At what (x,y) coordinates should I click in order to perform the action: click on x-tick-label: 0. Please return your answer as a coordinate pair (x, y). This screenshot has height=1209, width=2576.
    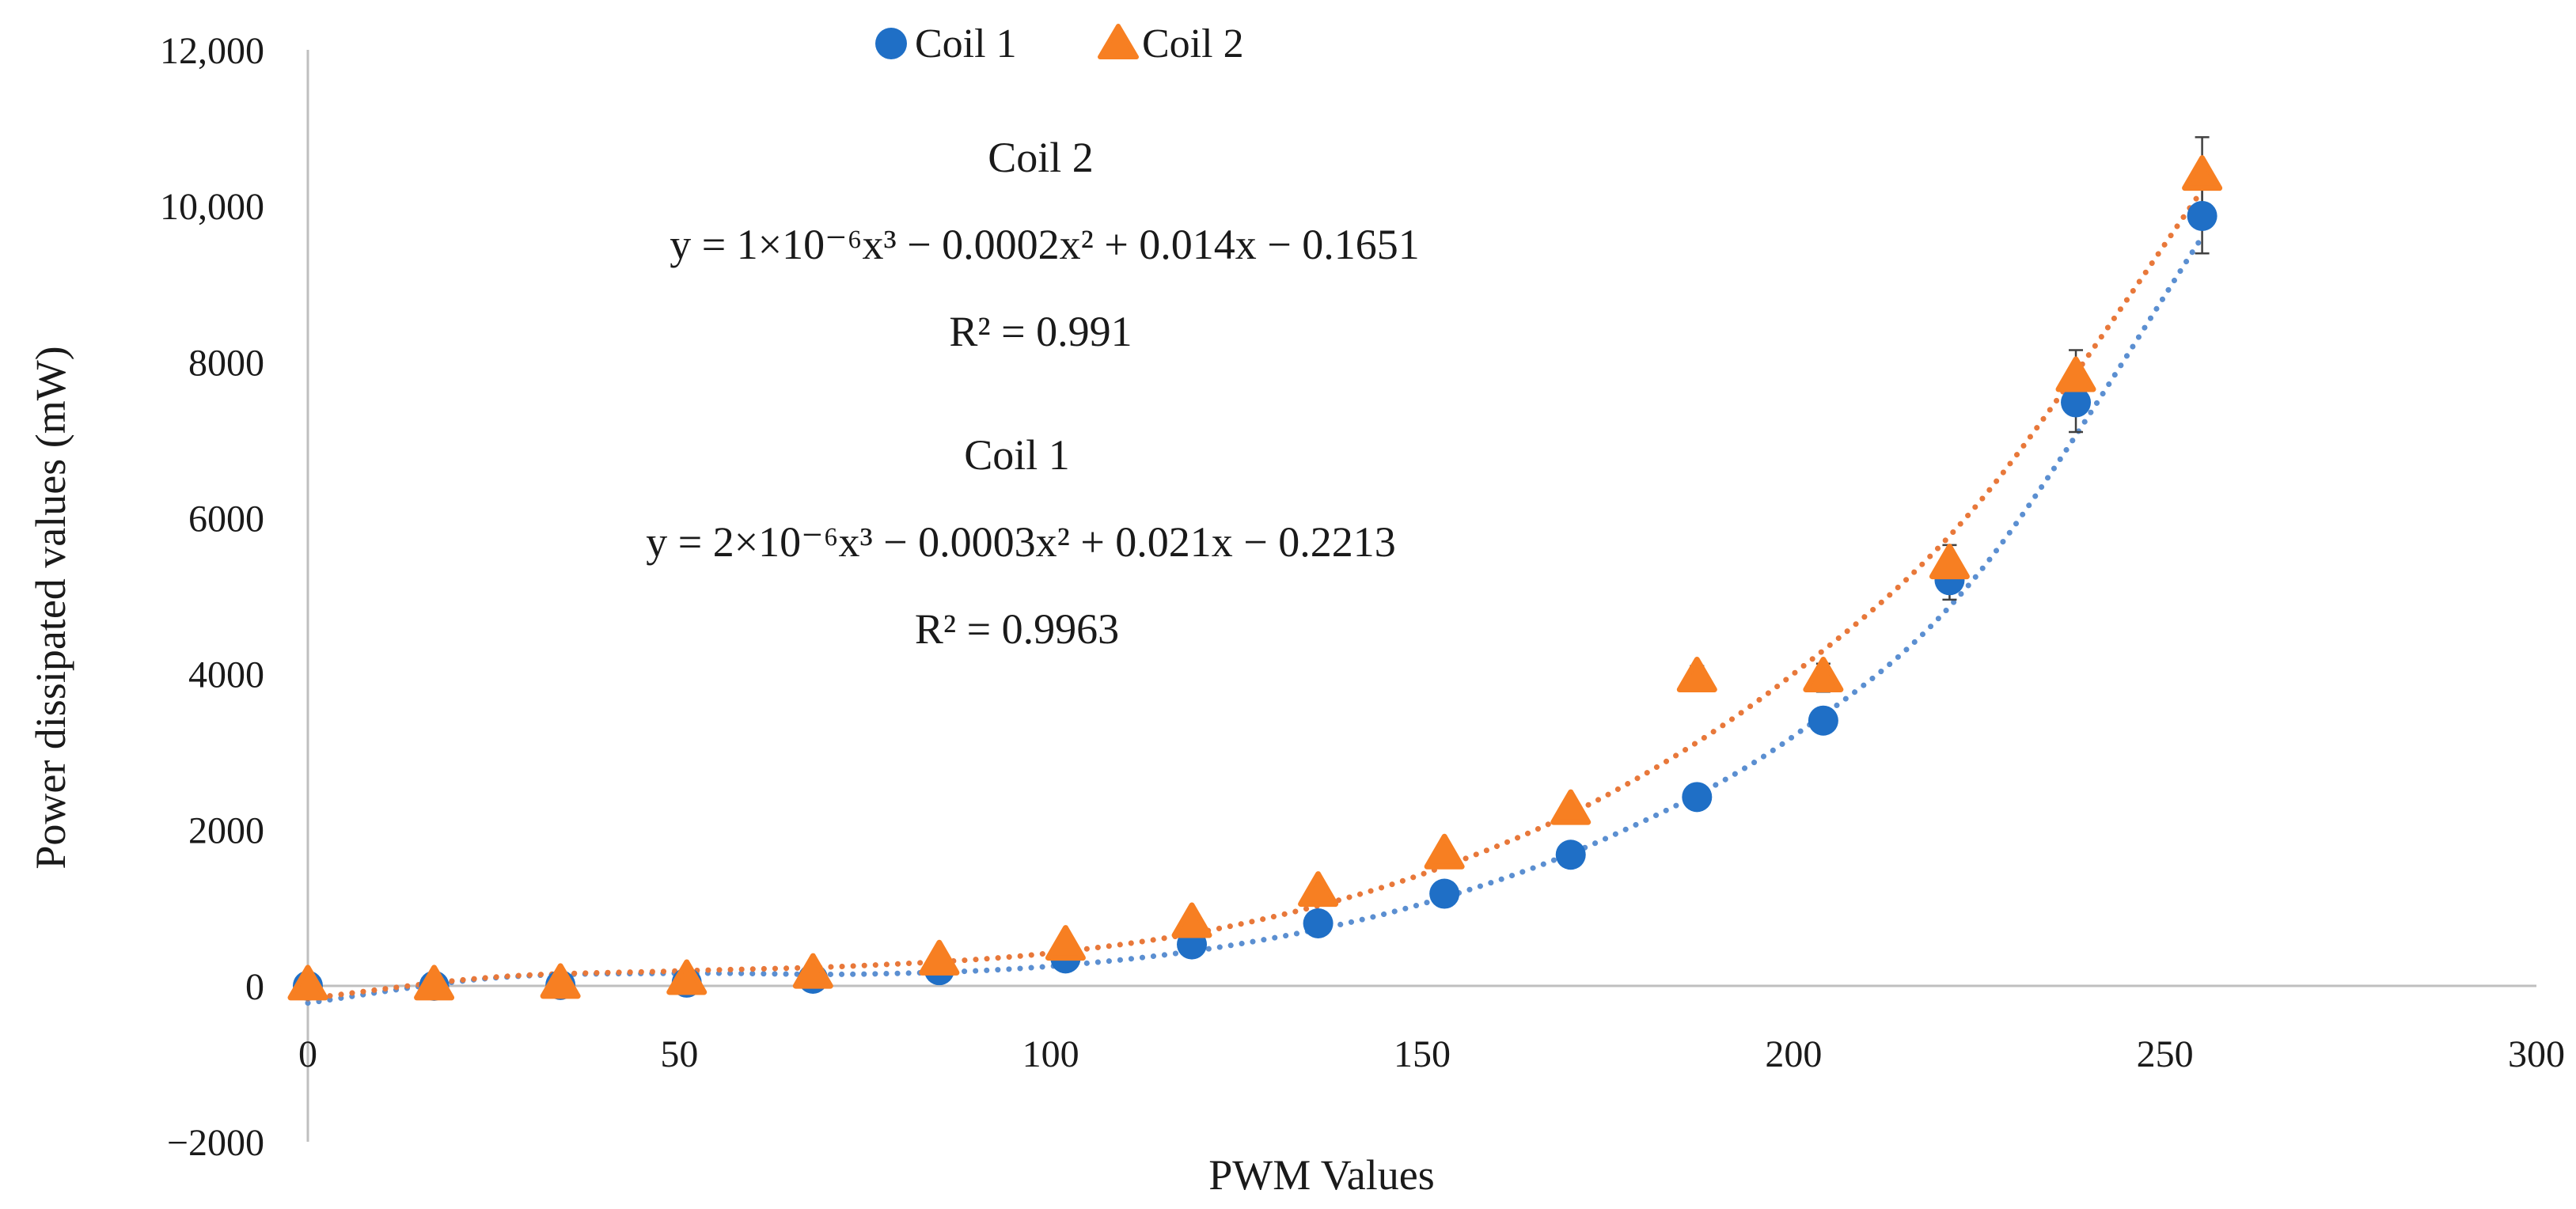
    Looking at the image, I should click on (307, 1054).